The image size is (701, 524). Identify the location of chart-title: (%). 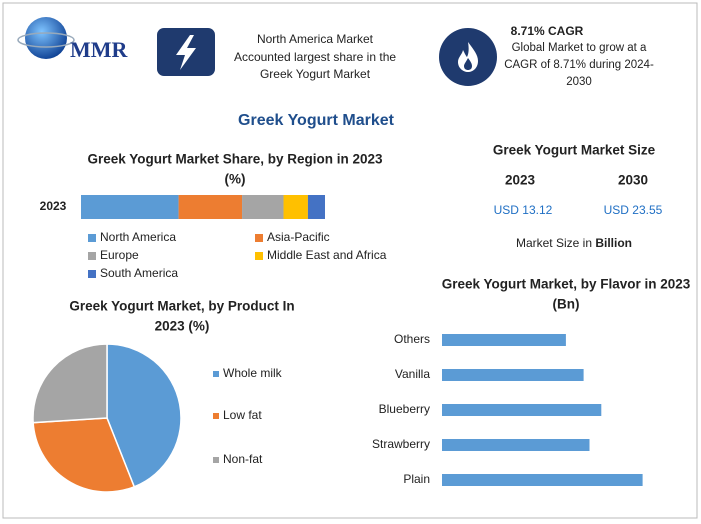
(235, 179).